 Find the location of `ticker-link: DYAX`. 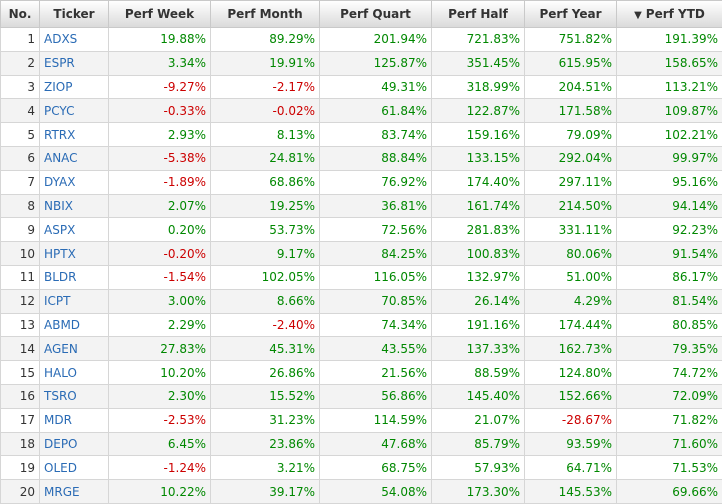

ticker-link: DYAX is located at coordinates (74, 182).